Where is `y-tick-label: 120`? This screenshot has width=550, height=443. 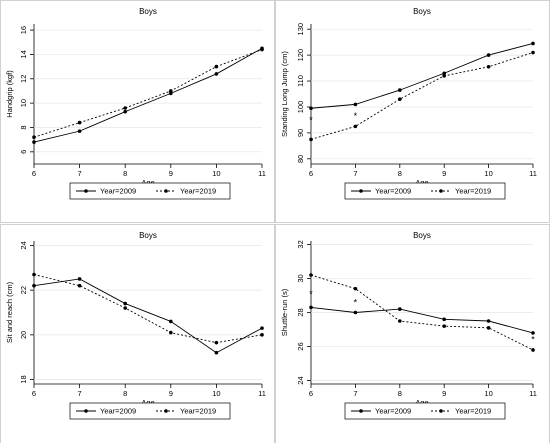 y-tick-label: 120 is located at coordinates (300, 55).